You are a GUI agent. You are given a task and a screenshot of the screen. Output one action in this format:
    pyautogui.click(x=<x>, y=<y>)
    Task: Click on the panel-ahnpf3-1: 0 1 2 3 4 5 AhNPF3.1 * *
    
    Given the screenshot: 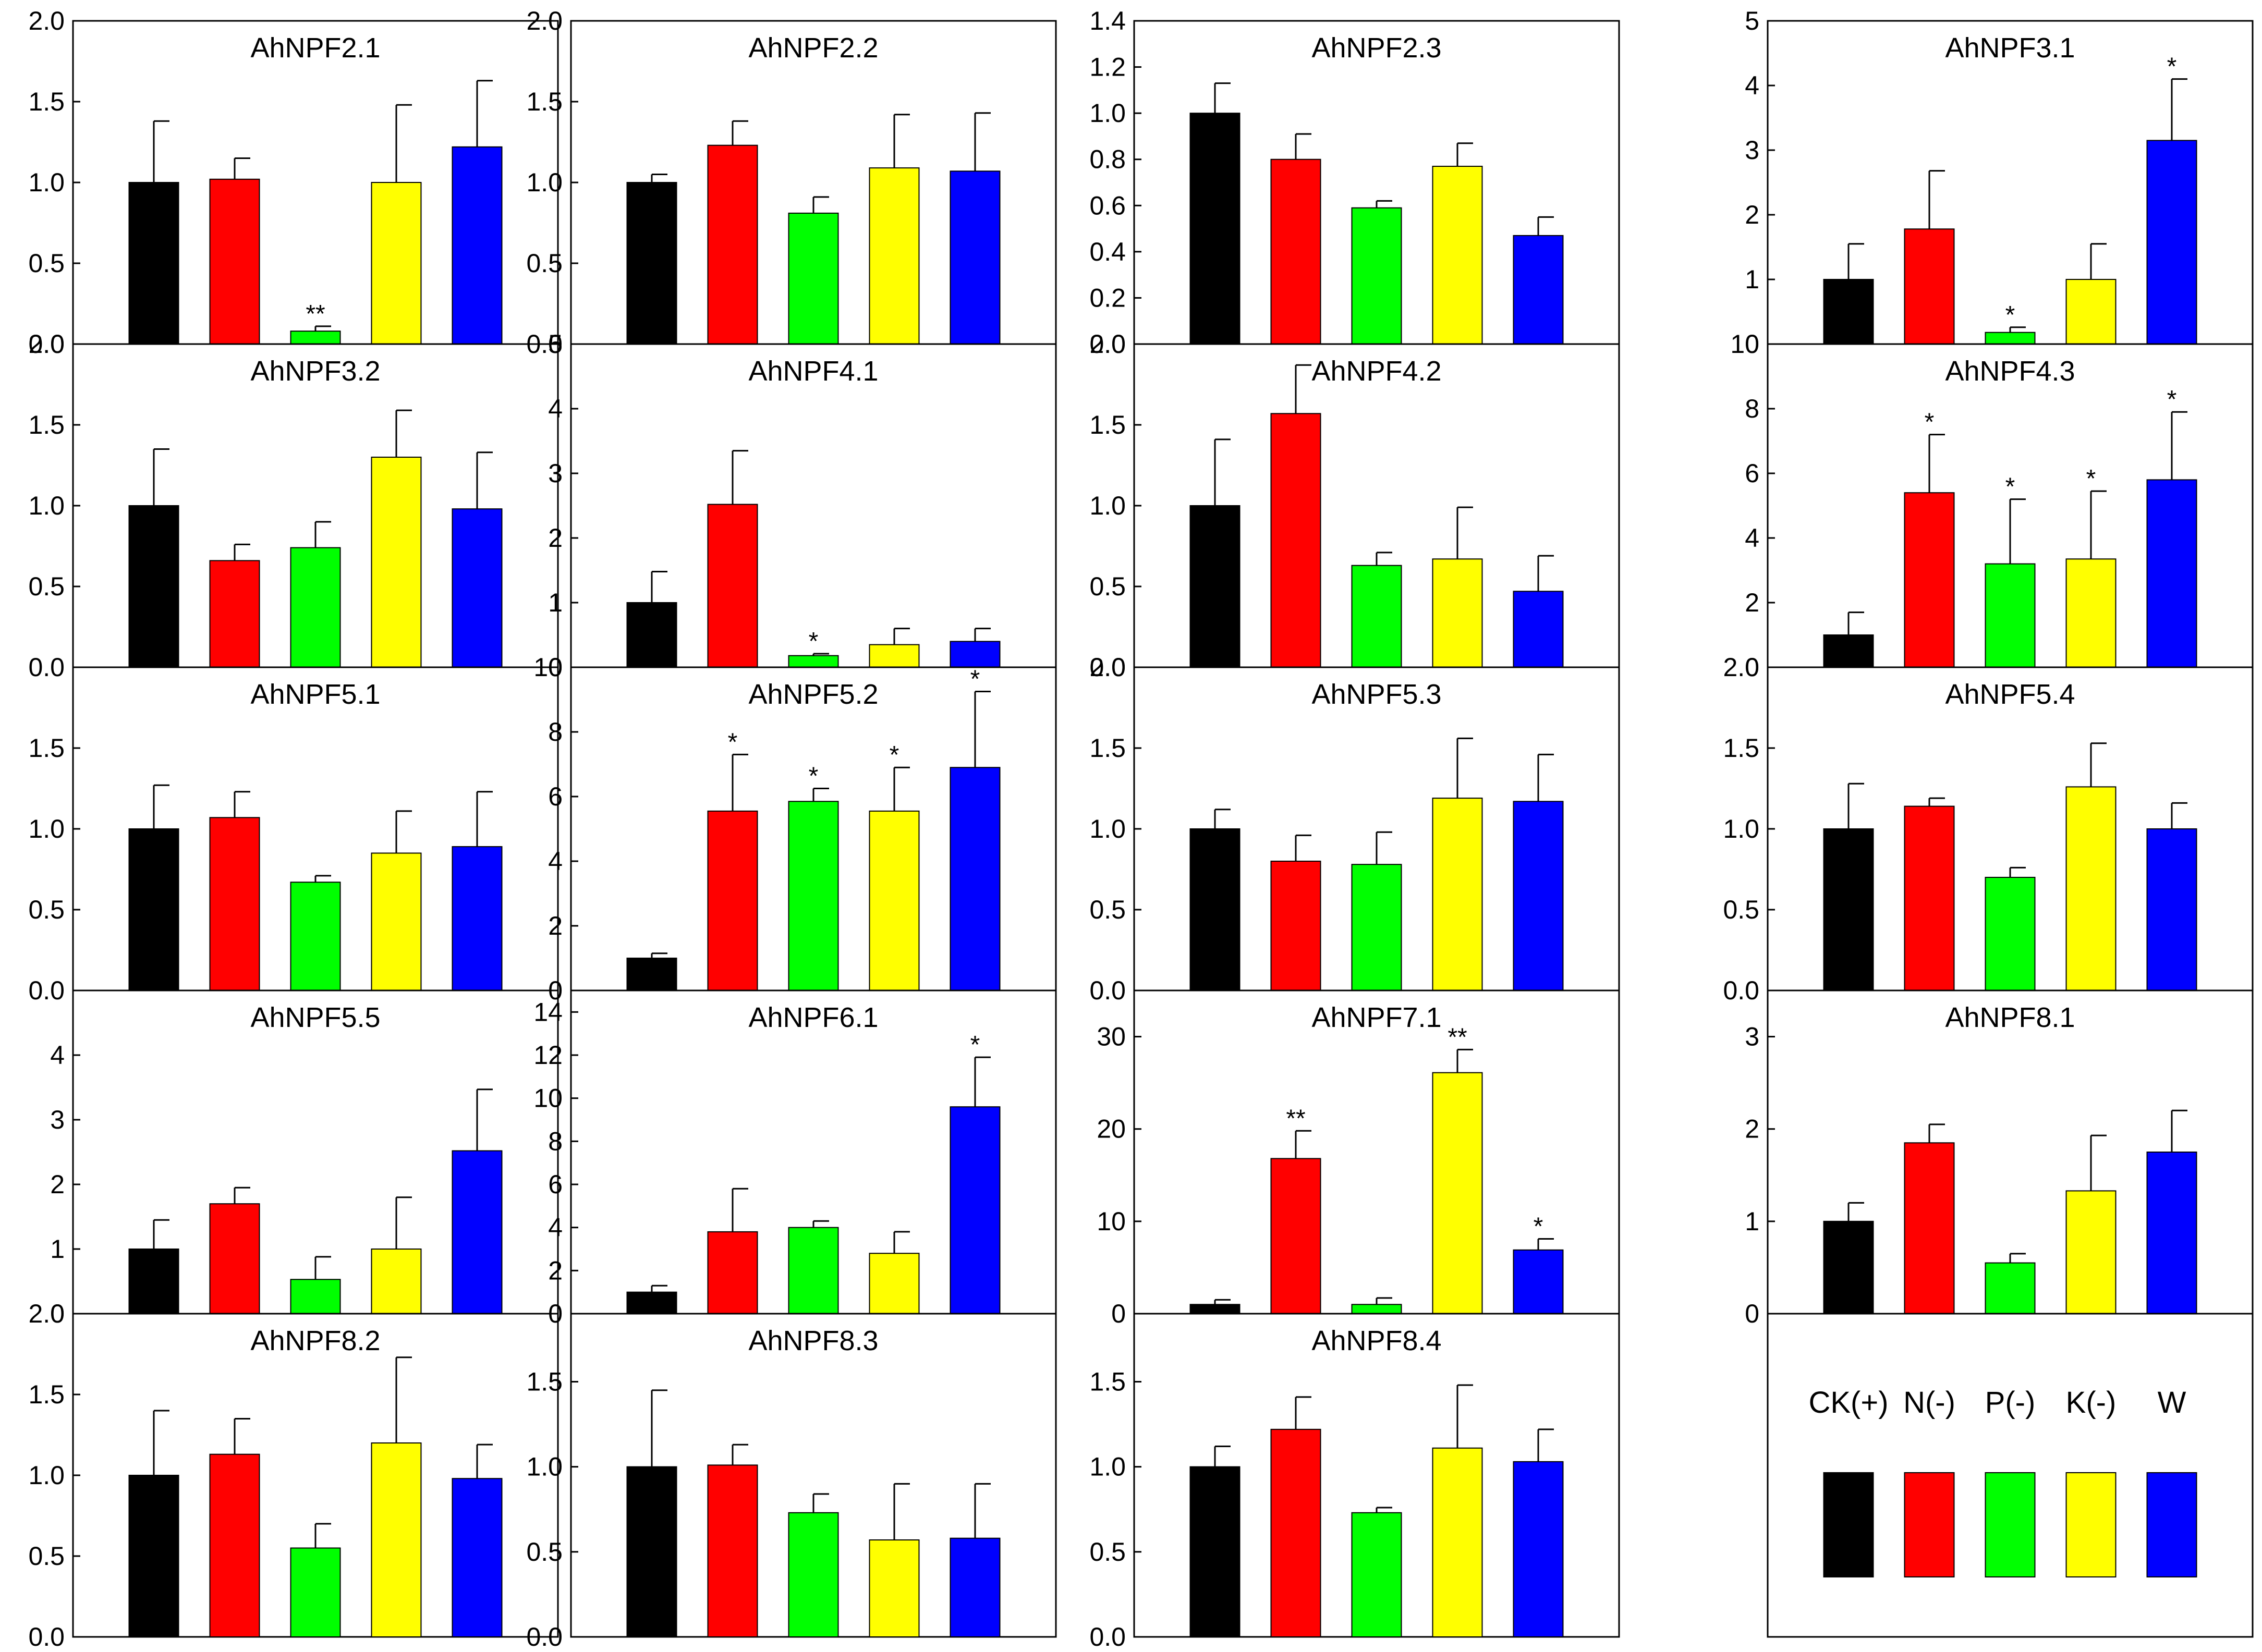 What is the action you would take?
    pyautogui.click(x=2000, y=182)
    